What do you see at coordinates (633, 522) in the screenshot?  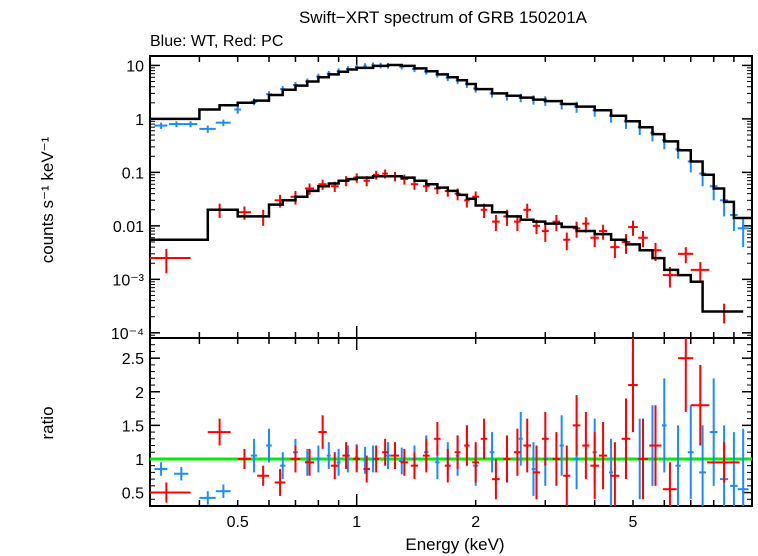 I see `x-tick-label: 5` at bounding box center [633, 522].